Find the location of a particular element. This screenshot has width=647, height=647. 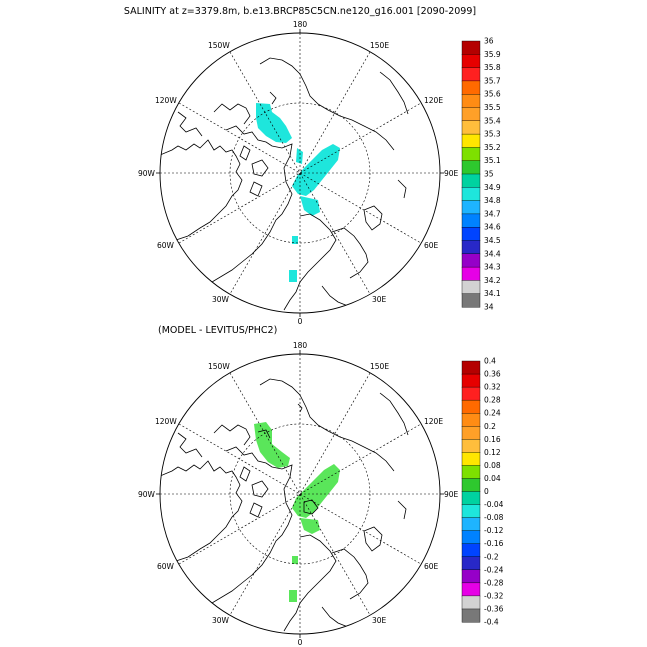

bottom-colorbar-label: -0.28 is located at coordinates (494, 582).